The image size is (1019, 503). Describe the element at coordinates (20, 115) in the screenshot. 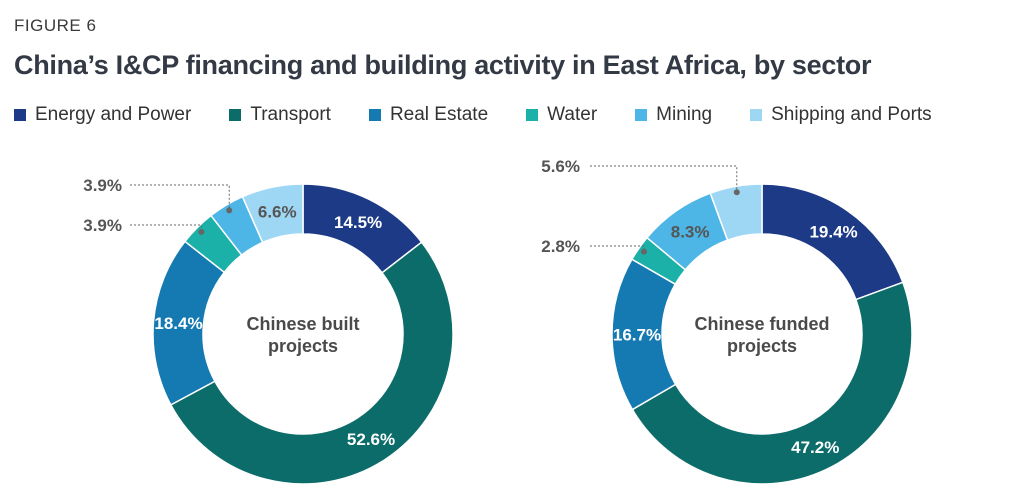

I see `legend-swatch-energy` at that location.